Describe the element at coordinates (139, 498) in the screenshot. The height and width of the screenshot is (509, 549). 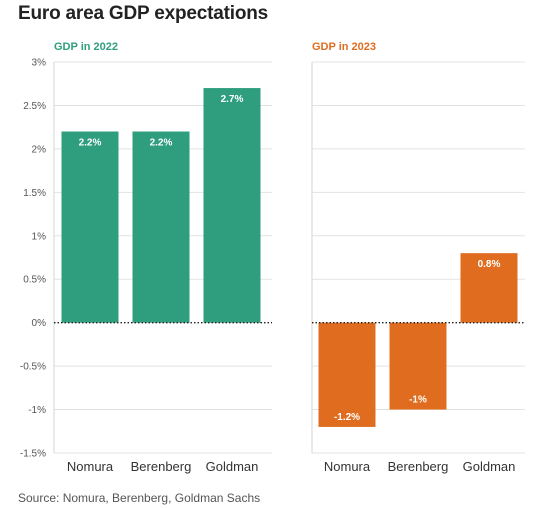
I see `source-note: Source: Nomura, Berenberg, Goldman Sachs` at that location.